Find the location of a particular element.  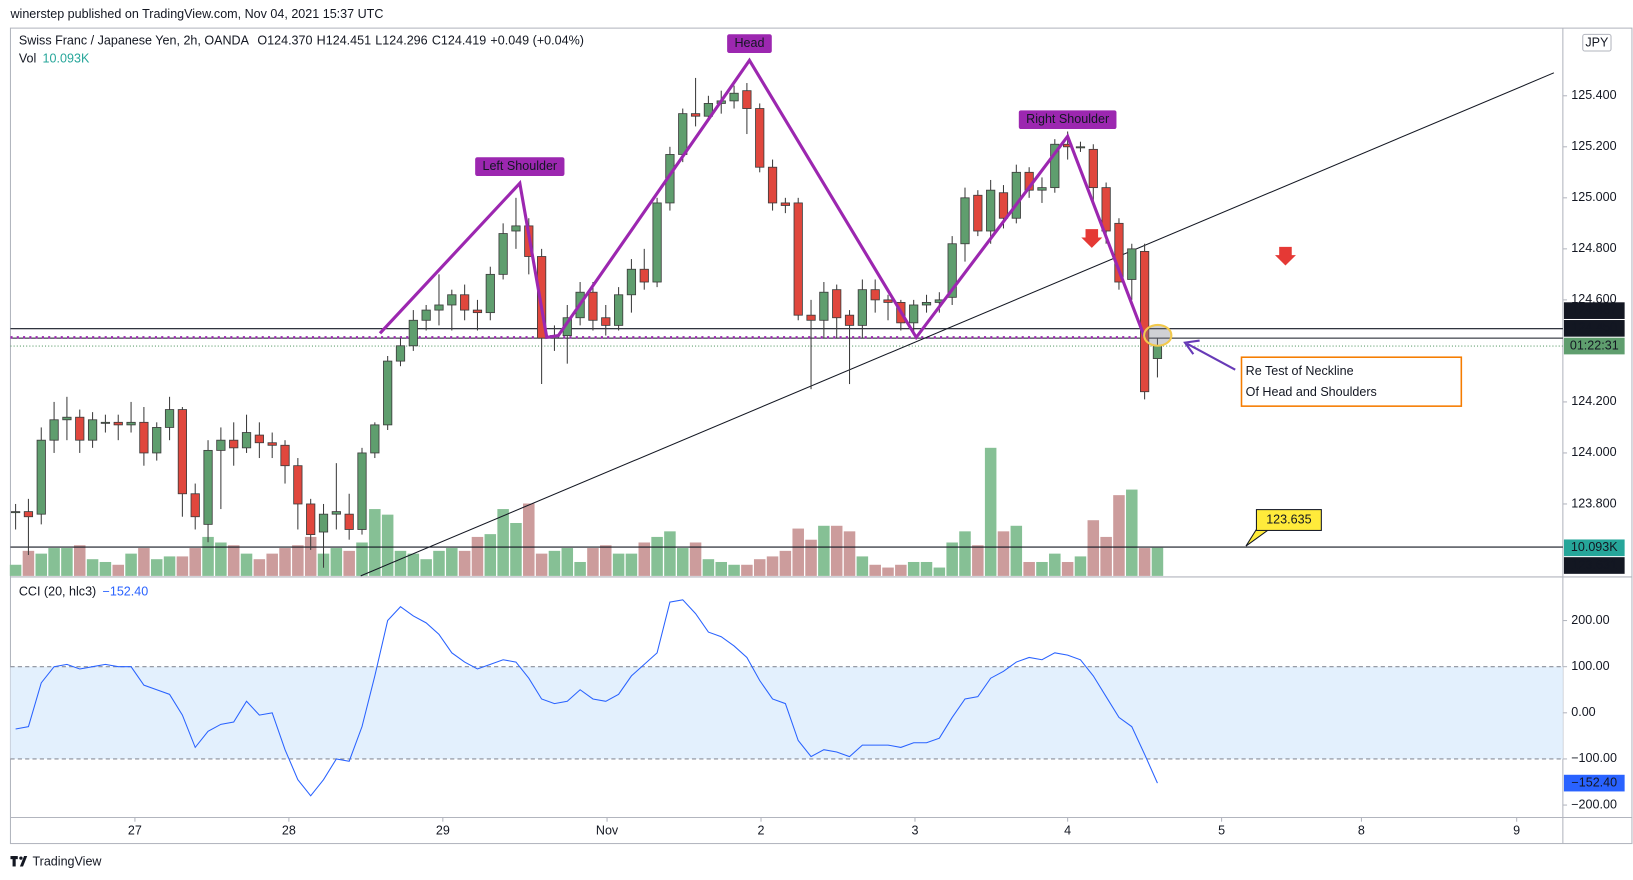

x-tick-label: 29 is located at coordinates (443, 830).